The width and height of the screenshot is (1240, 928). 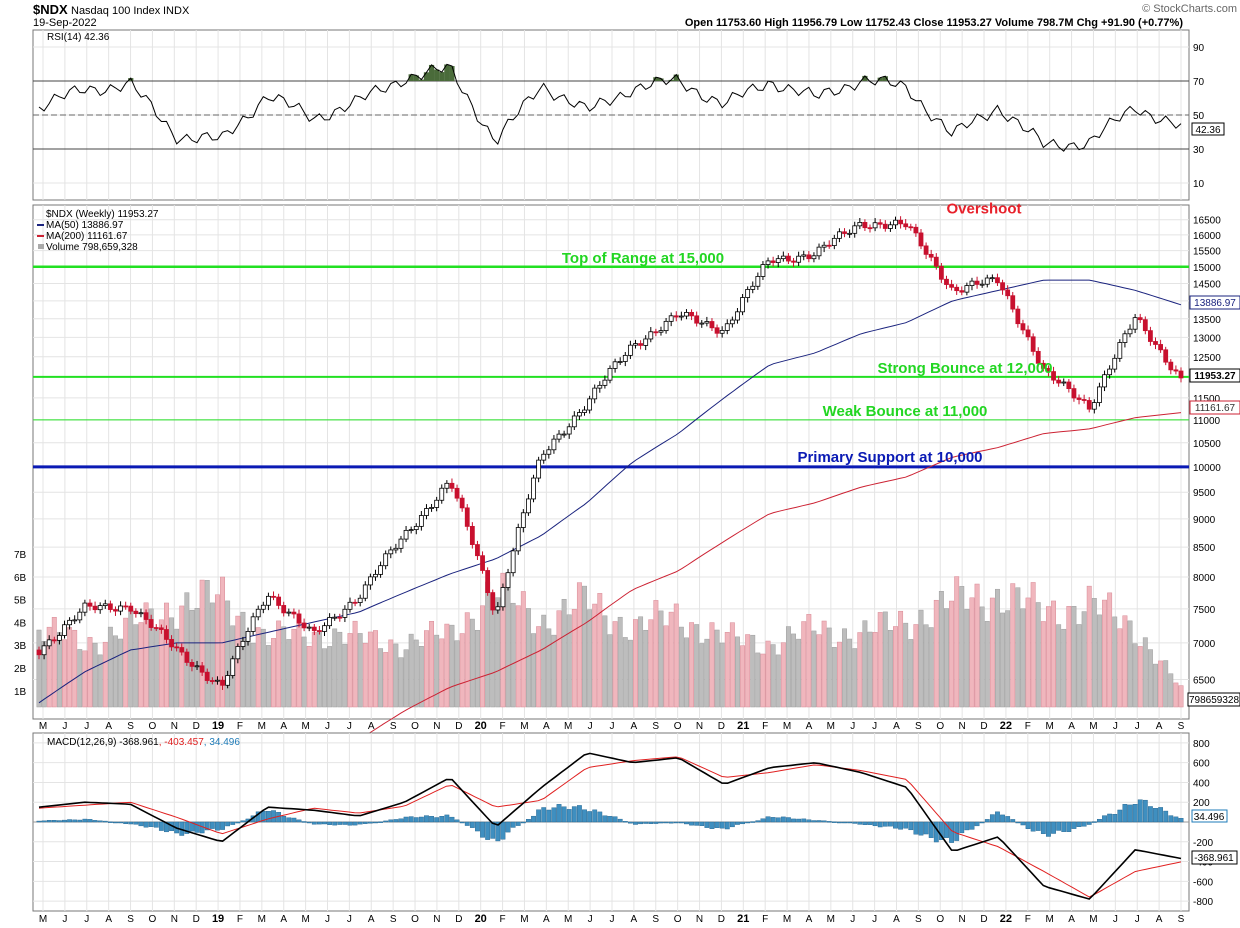 What do you see at coordinates (1214, 375) in the screenshot?
I see `close-badge` at bounding box center [1214, 375].